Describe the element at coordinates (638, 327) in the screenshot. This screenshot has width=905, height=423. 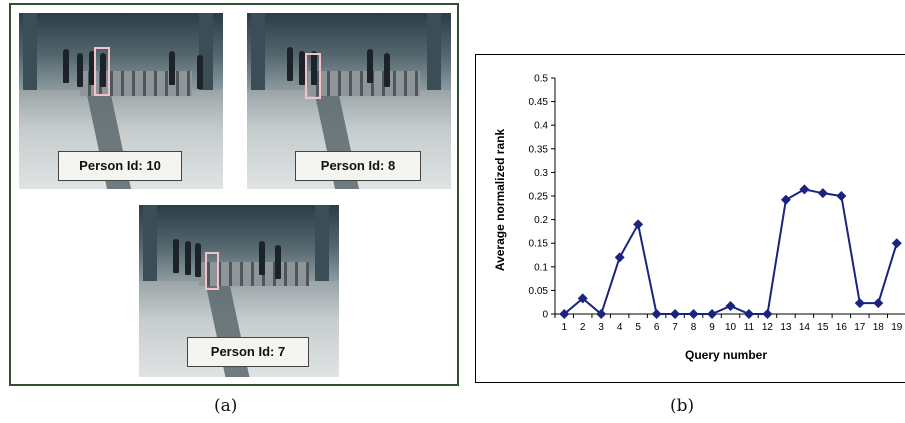
I see `x-tick-label: 5` at that location.